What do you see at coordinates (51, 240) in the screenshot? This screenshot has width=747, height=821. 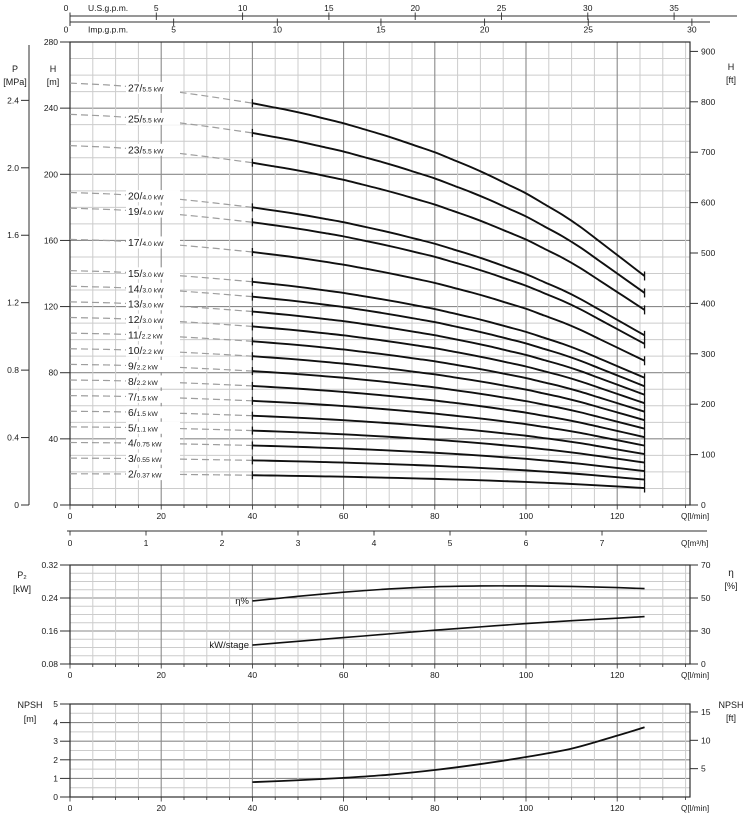 I see `head-m-tick: 160` at bounding box center [51, 240].